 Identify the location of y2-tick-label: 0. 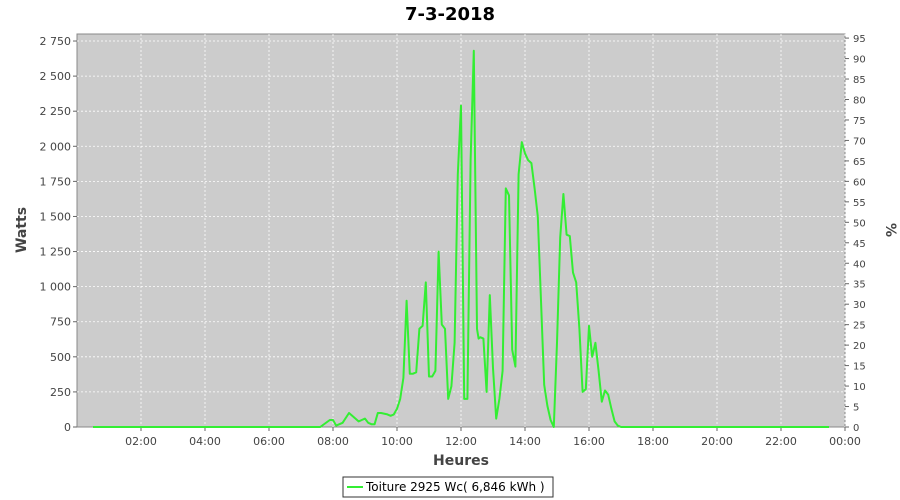
(856, 428).